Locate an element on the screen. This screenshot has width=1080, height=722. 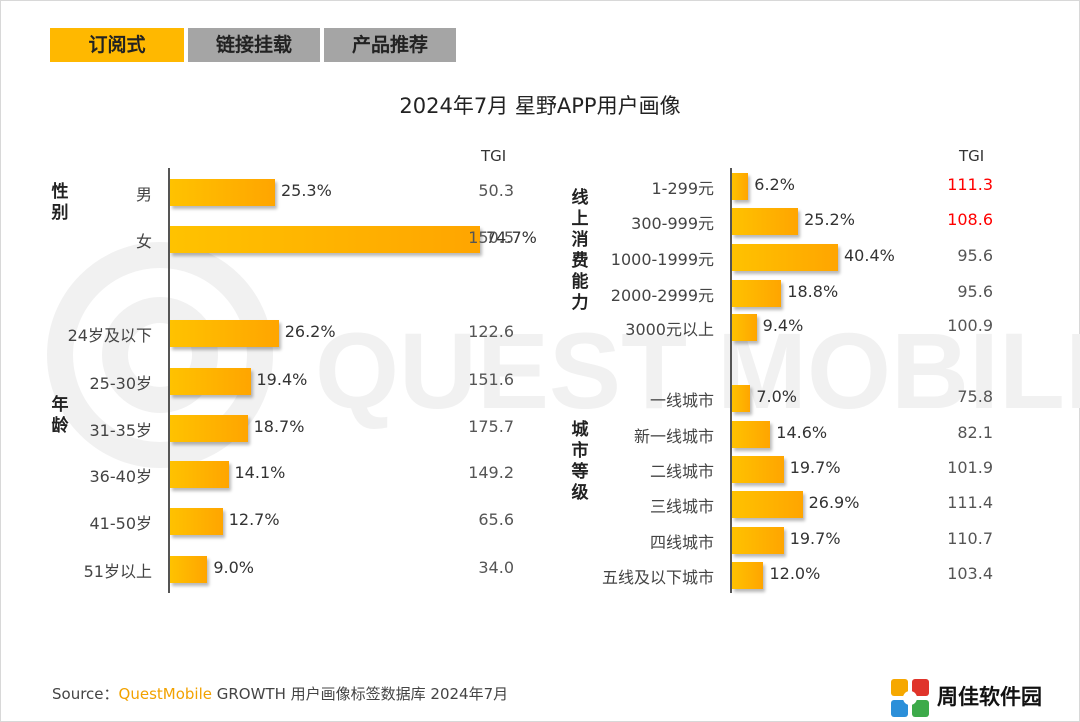
group-label-char: 力 is located at coordinates (580, 303).